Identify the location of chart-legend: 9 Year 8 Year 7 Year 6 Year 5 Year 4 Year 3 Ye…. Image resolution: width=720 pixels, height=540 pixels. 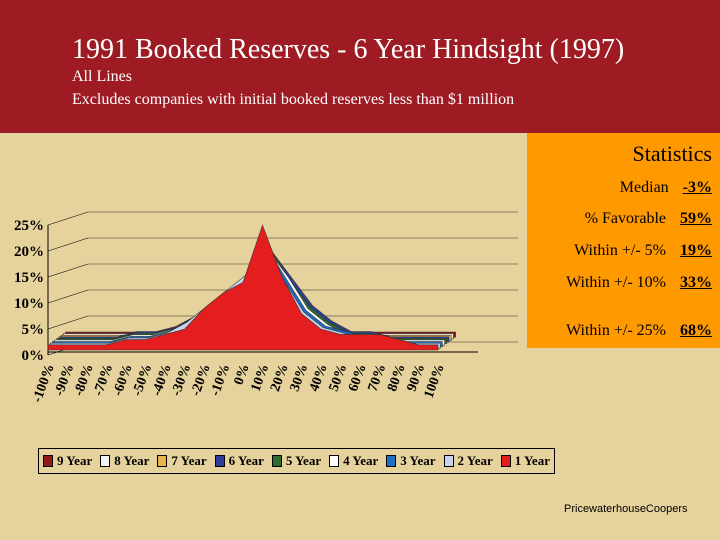
(296, 461).